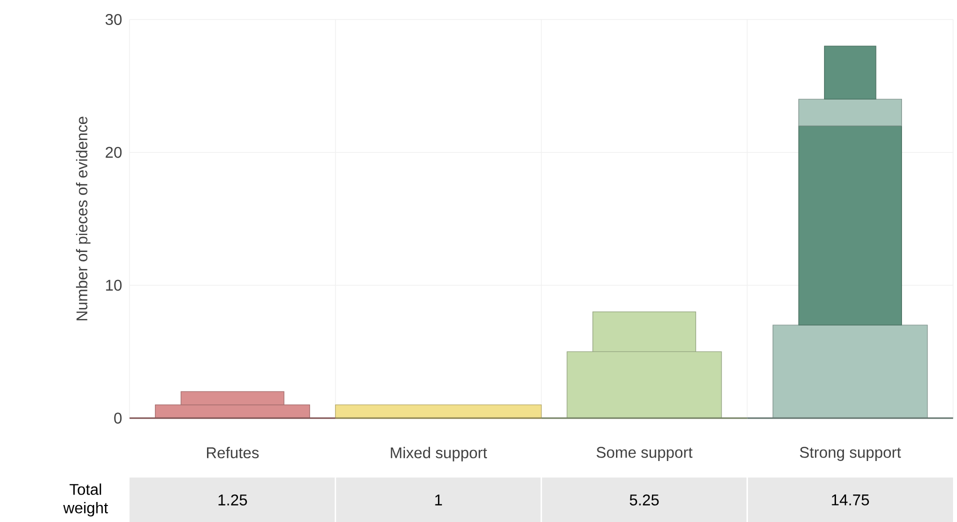 The height and width of the screenshot is (522, 957). I want to click on text: Total weight, so click(85, 499).